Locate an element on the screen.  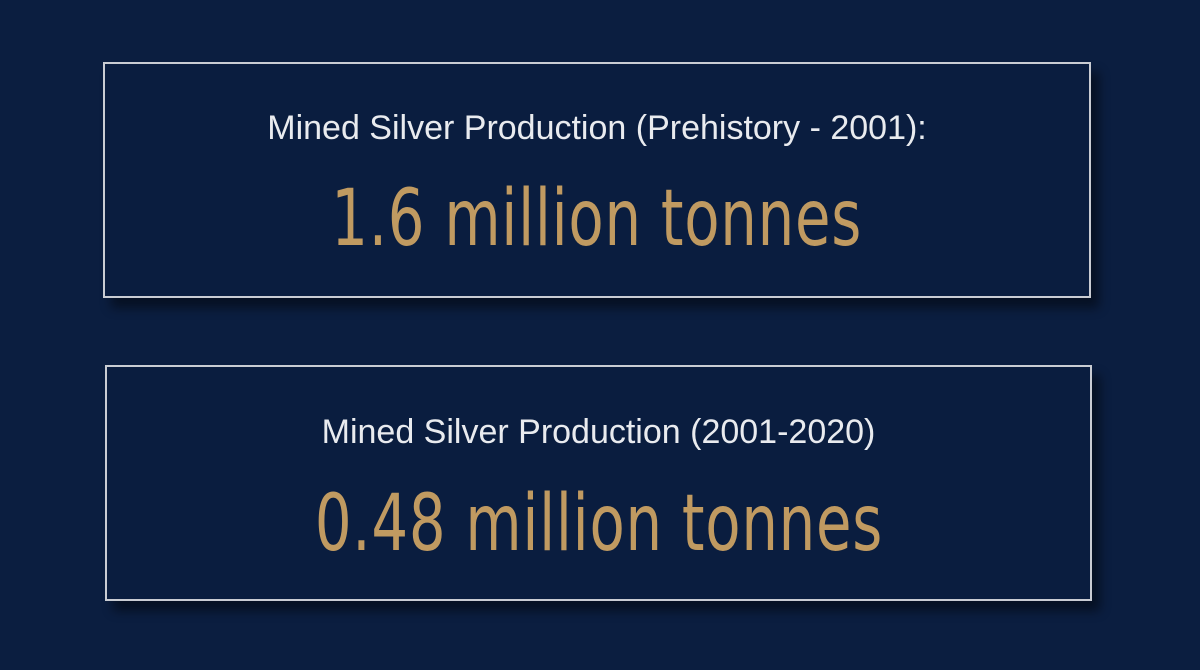
stat-value-text: 1.6 million tonnes is located at coordinates (597, 219).